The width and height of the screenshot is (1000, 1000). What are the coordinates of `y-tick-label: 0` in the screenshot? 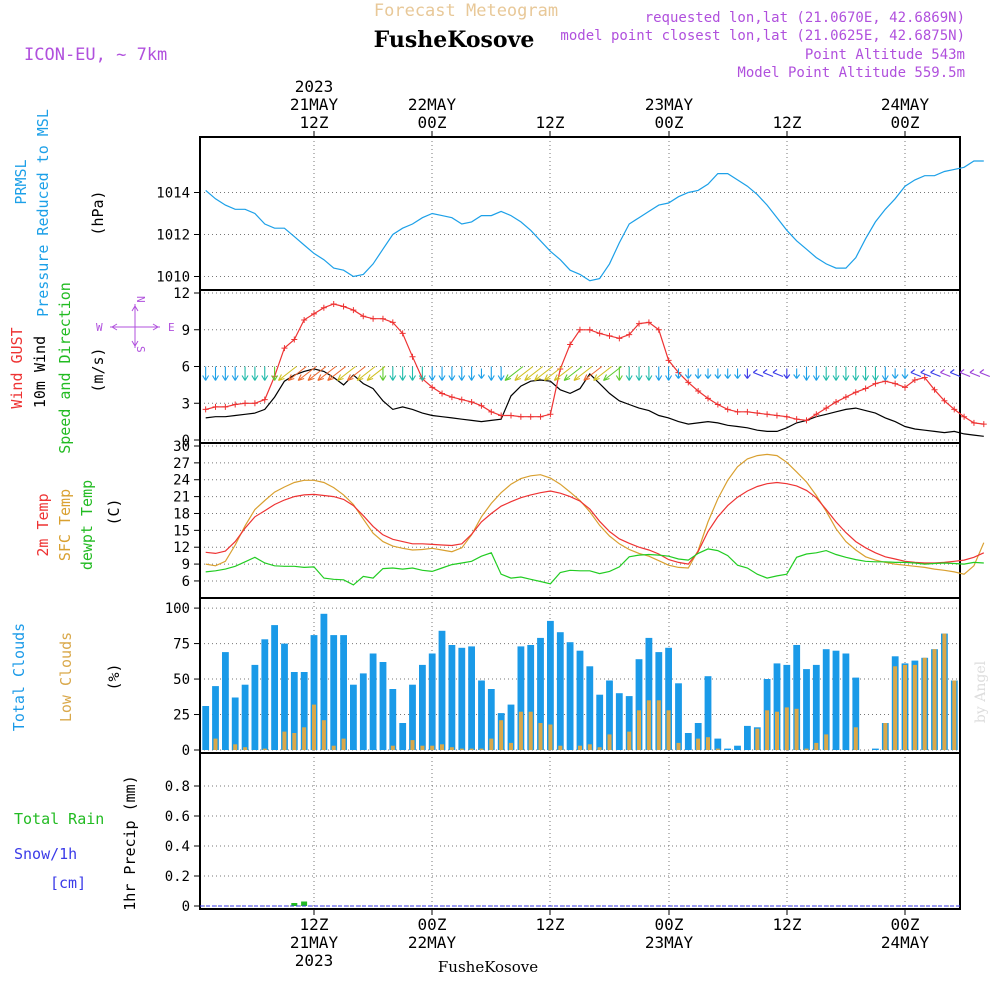 It's located at (186, 441).